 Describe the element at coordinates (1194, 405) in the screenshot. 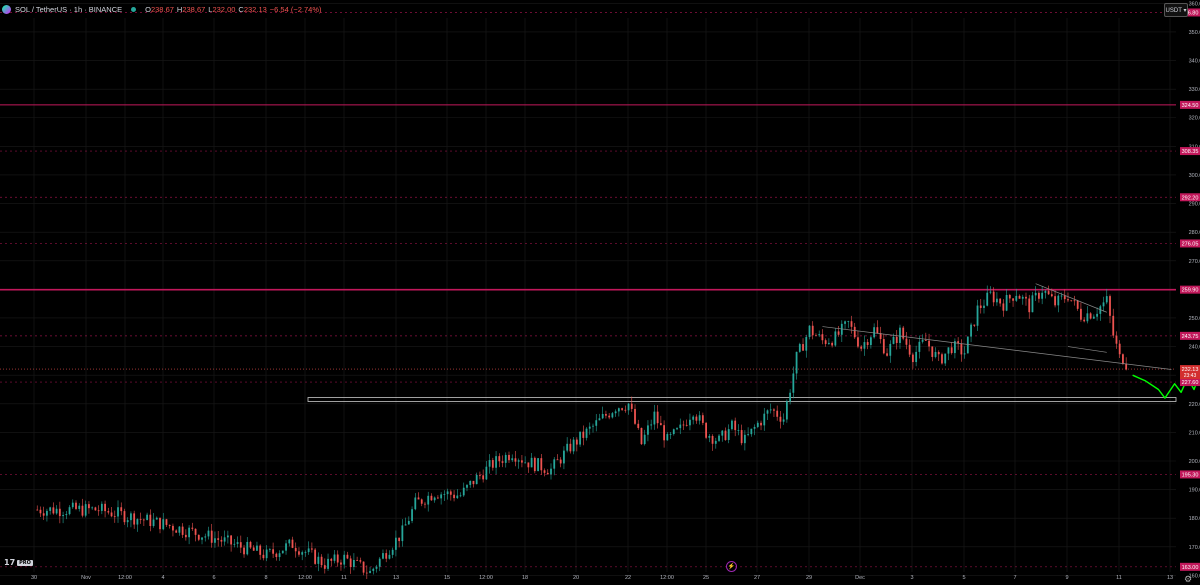

I see `y-tick-label-6: 220.00` at that location.